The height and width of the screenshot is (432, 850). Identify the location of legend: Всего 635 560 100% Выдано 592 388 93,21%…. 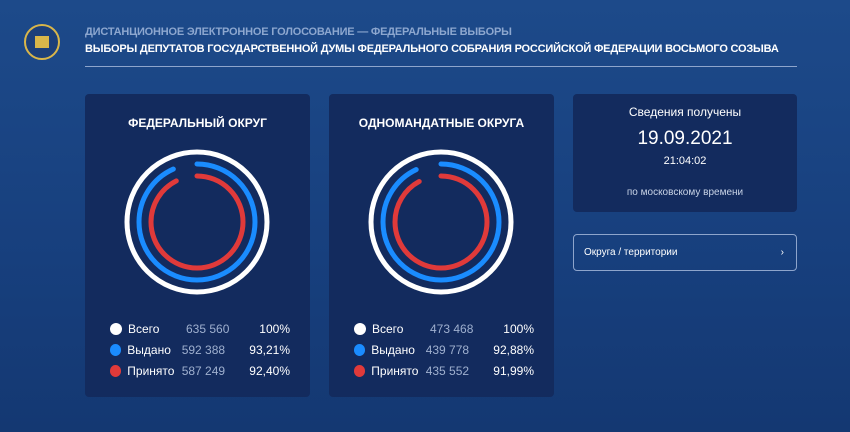
(200, 349).